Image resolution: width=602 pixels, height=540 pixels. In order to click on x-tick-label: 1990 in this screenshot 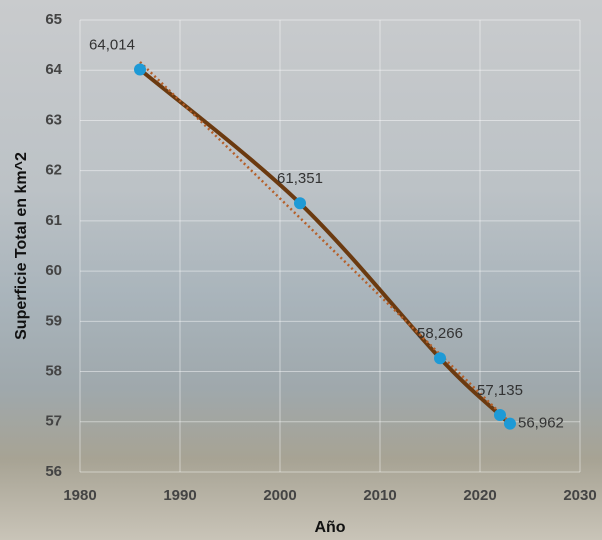, I will do `click(179, 495)`.